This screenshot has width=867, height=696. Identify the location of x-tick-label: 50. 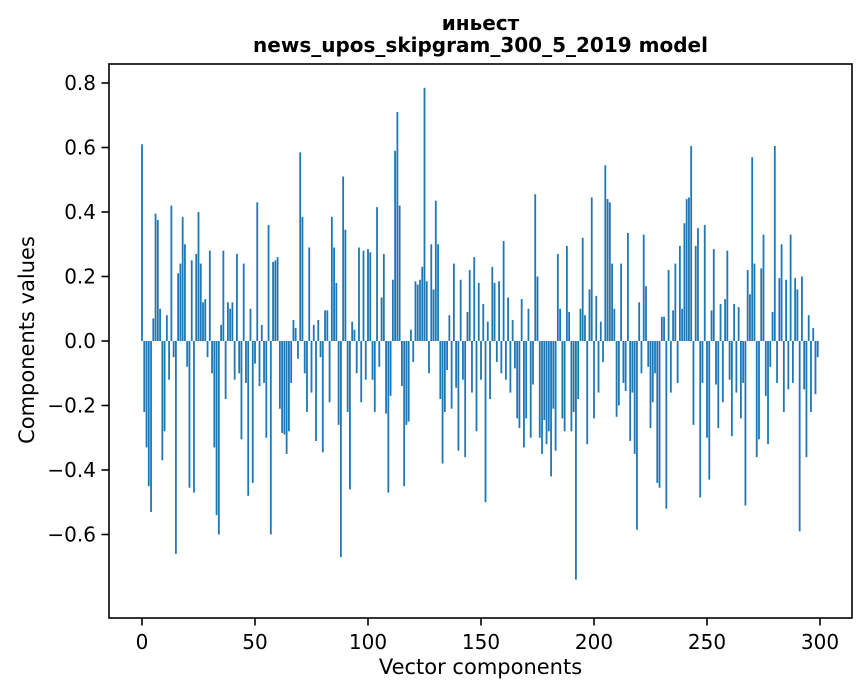
(254, 642).